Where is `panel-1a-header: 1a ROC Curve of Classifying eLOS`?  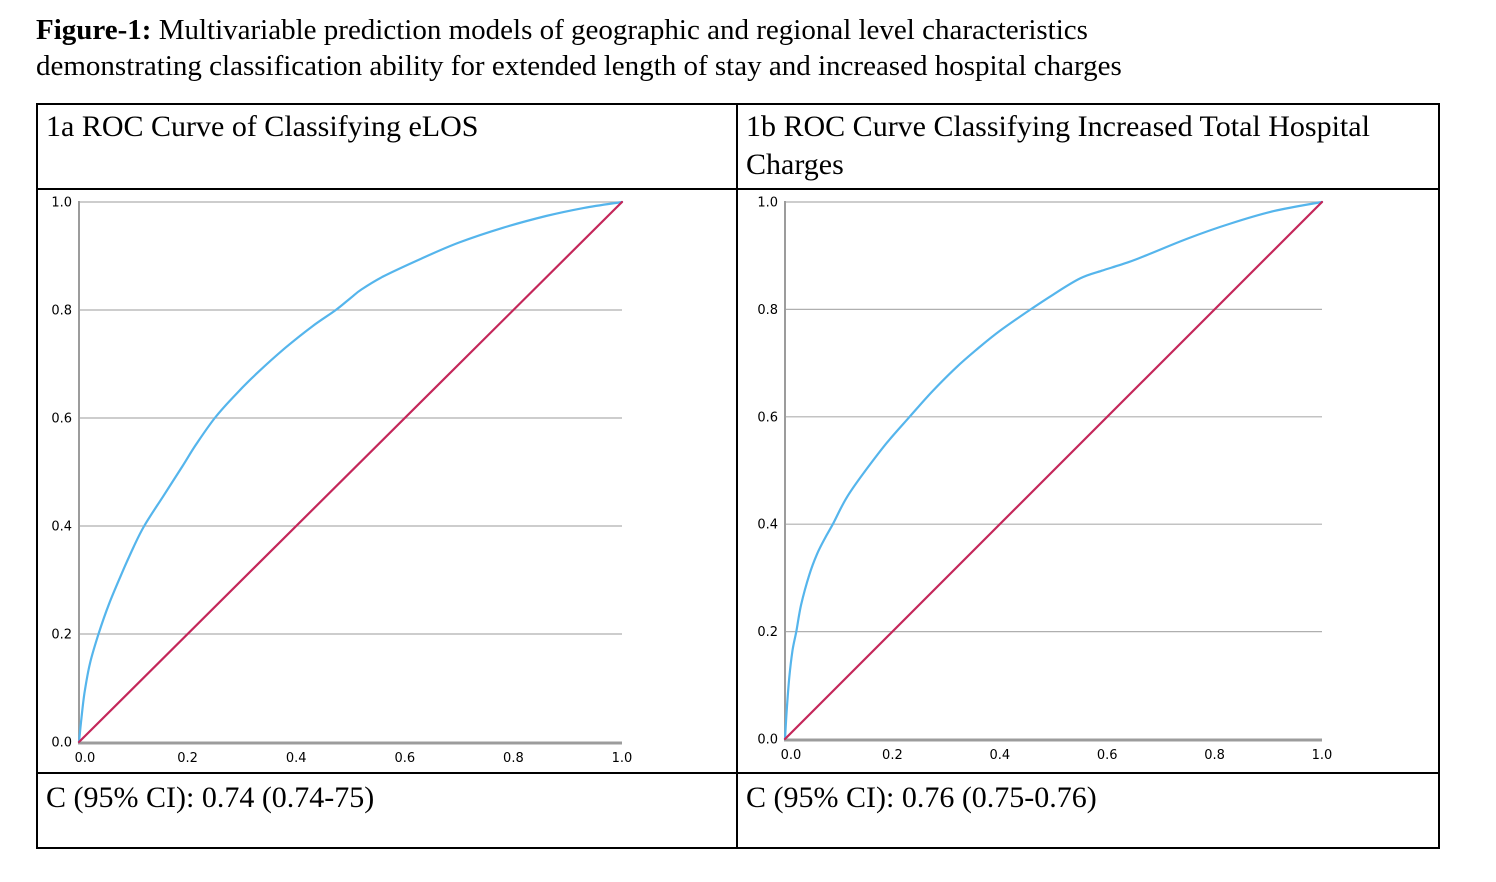
panel-1a-header: 1a ROC Curve of Classifying eLOS is located at coordinates (388, 147).